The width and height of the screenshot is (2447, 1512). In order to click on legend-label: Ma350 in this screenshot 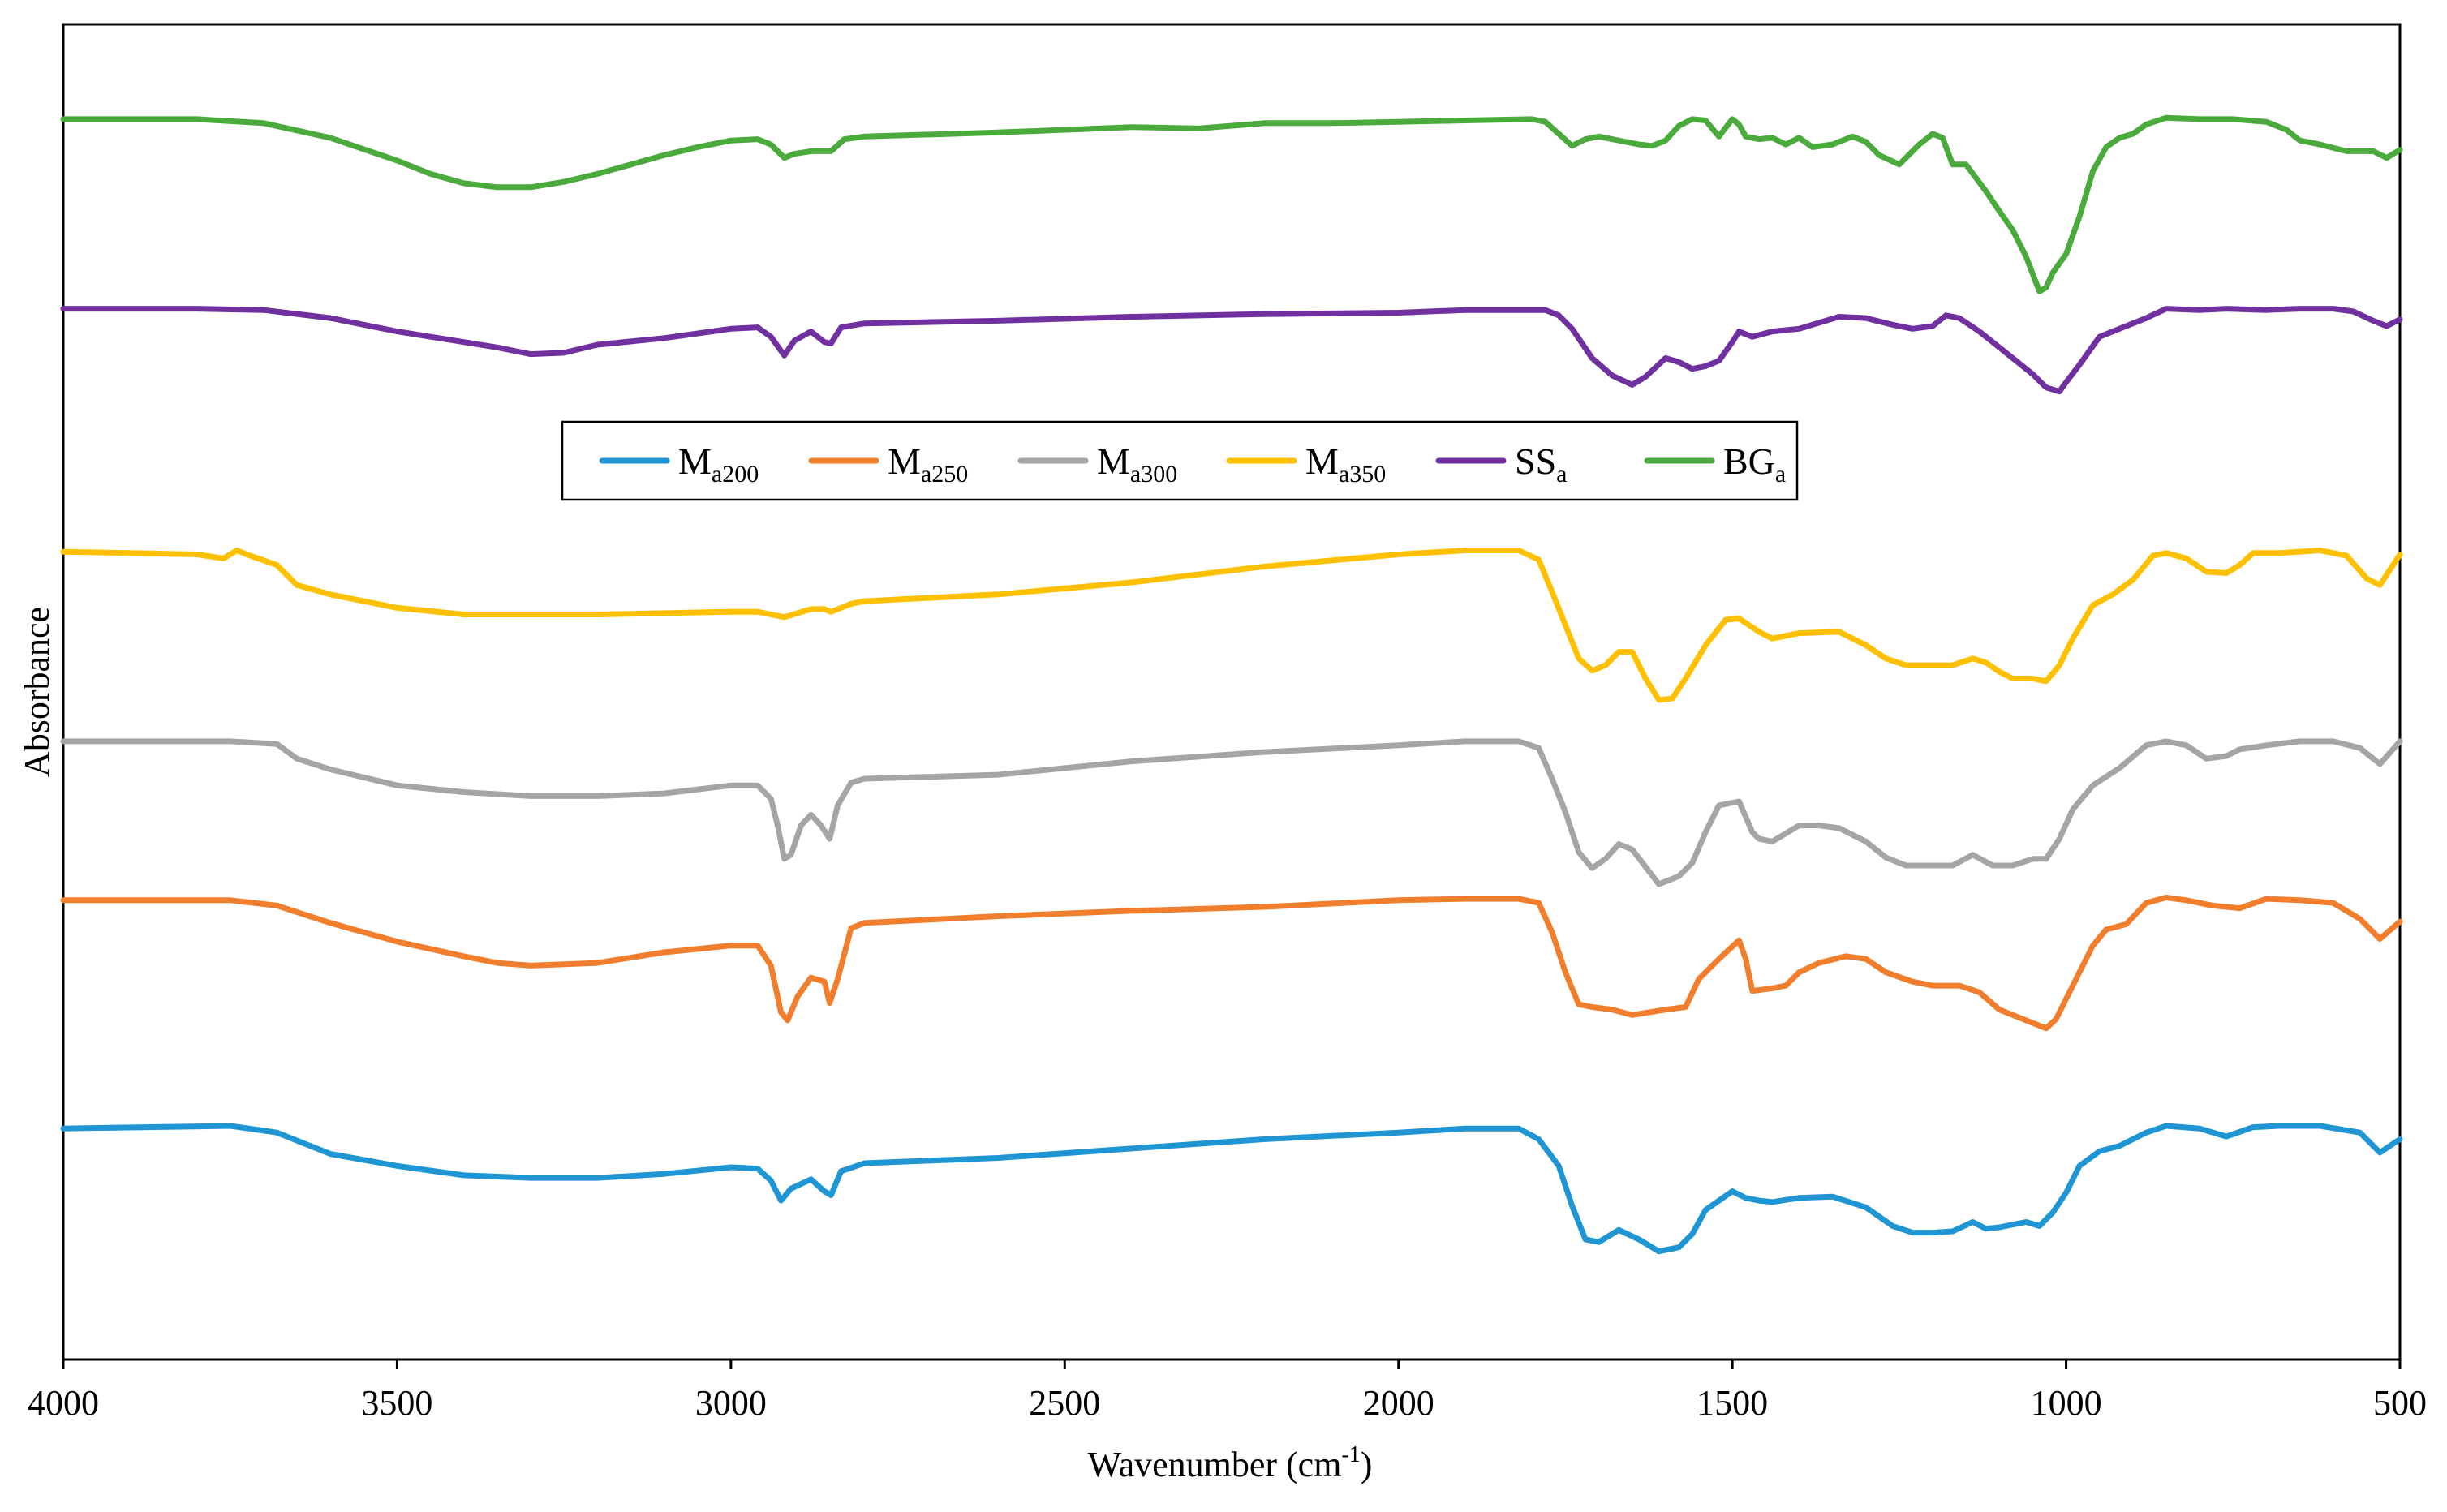, I will do `click(1345, 464)`.